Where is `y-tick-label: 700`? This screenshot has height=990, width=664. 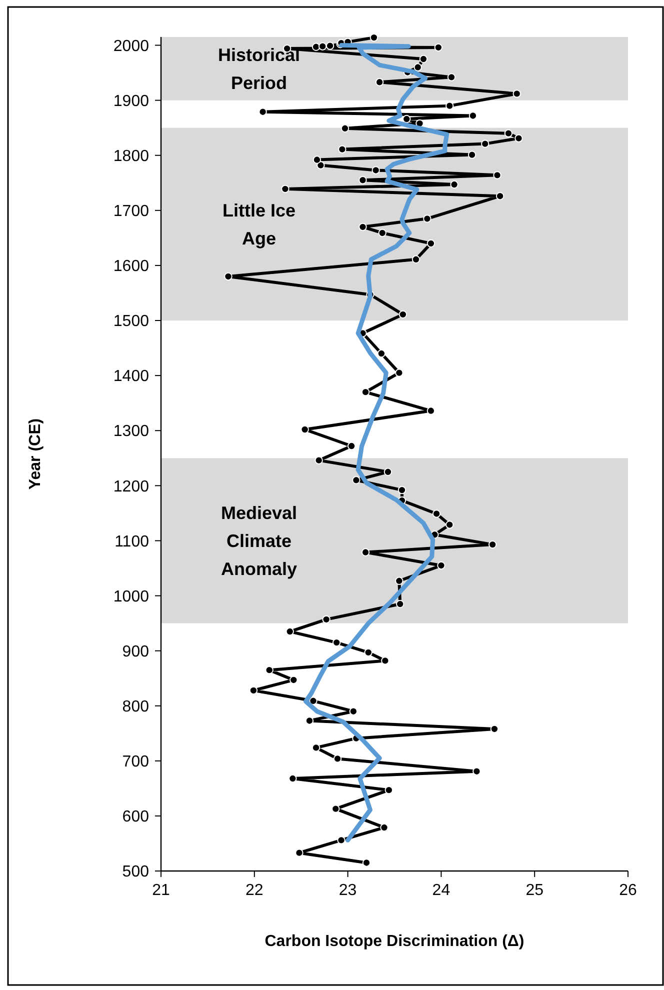 y-tick-label: 700 is located at coordinates (136, 762).